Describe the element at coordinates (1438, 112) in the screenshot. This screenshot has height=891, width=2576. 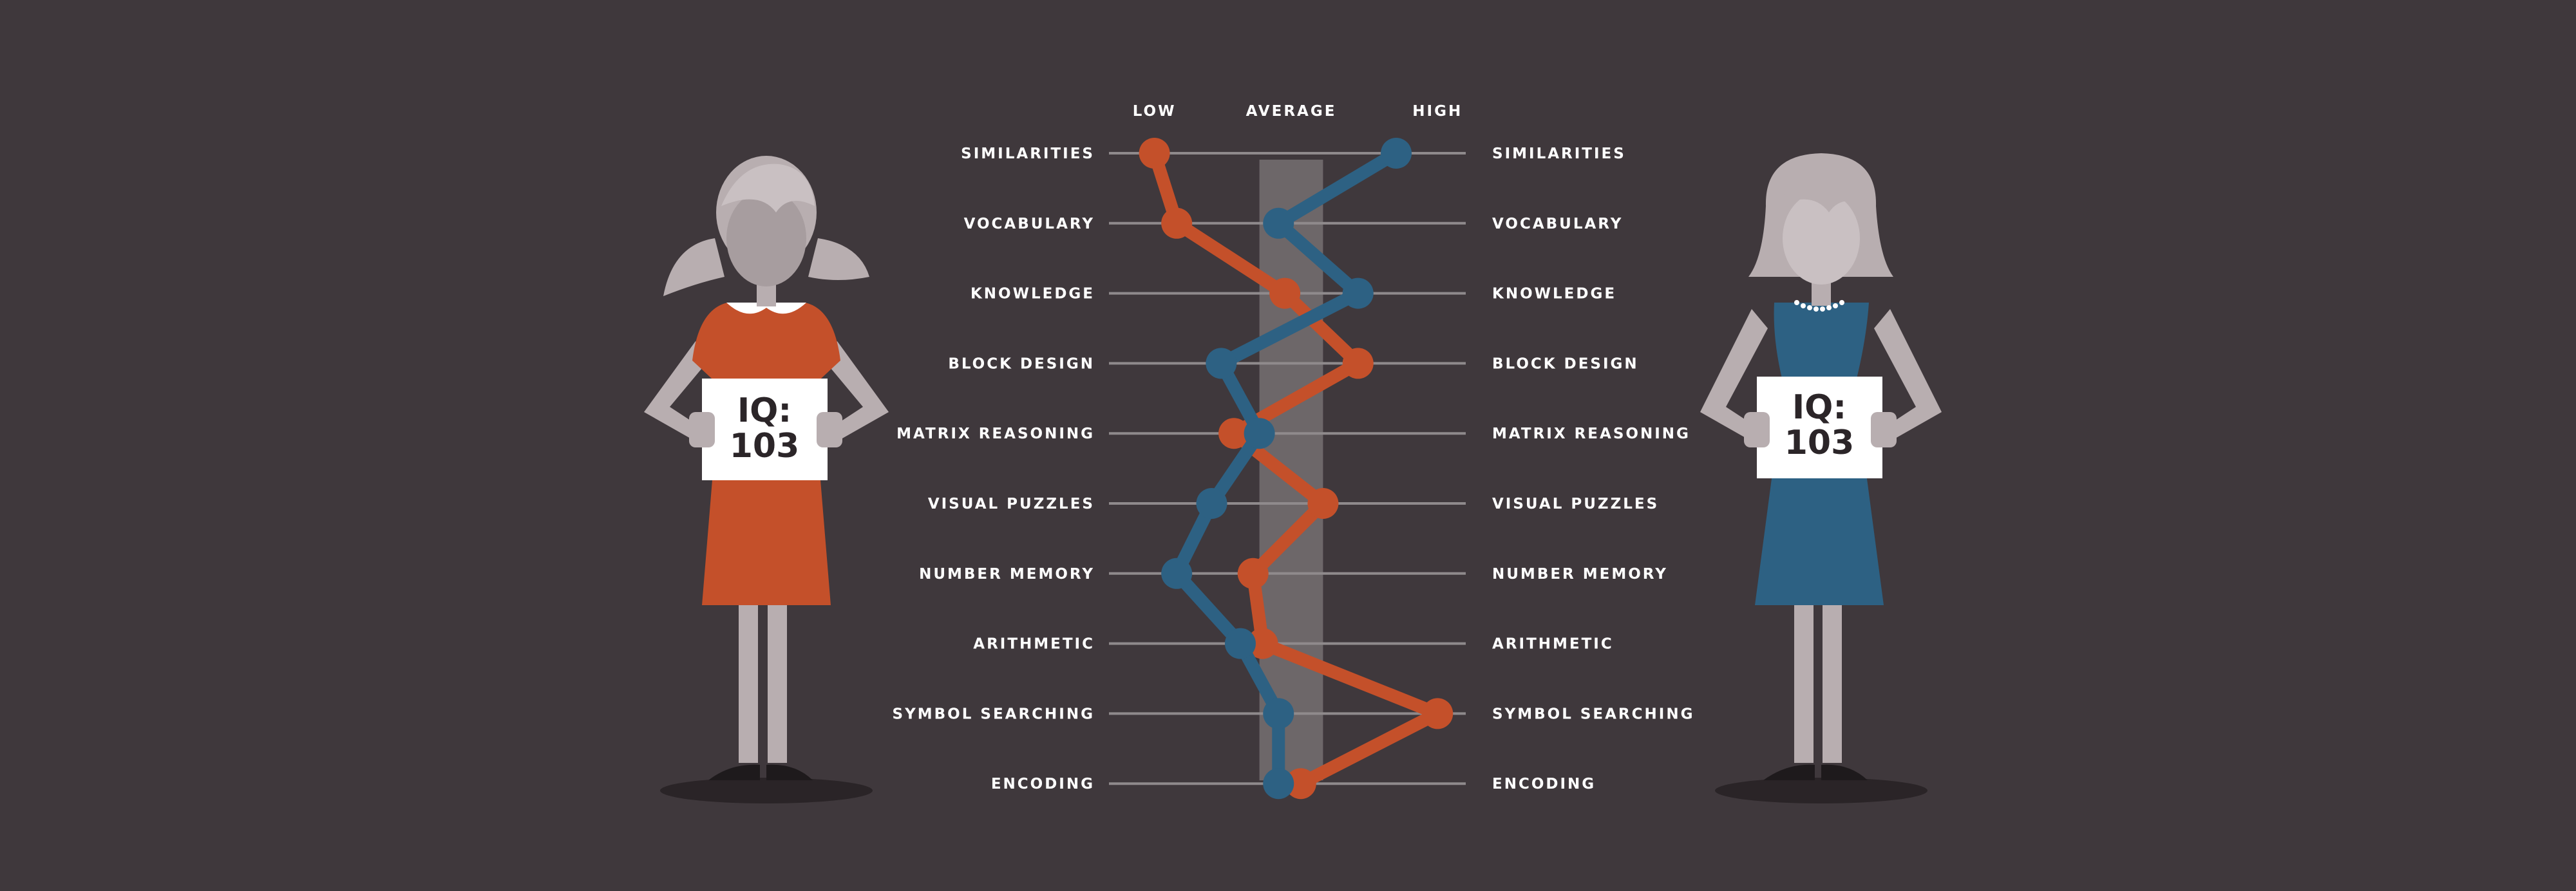
I see `x-scale-label-high: HIGH` at that location.